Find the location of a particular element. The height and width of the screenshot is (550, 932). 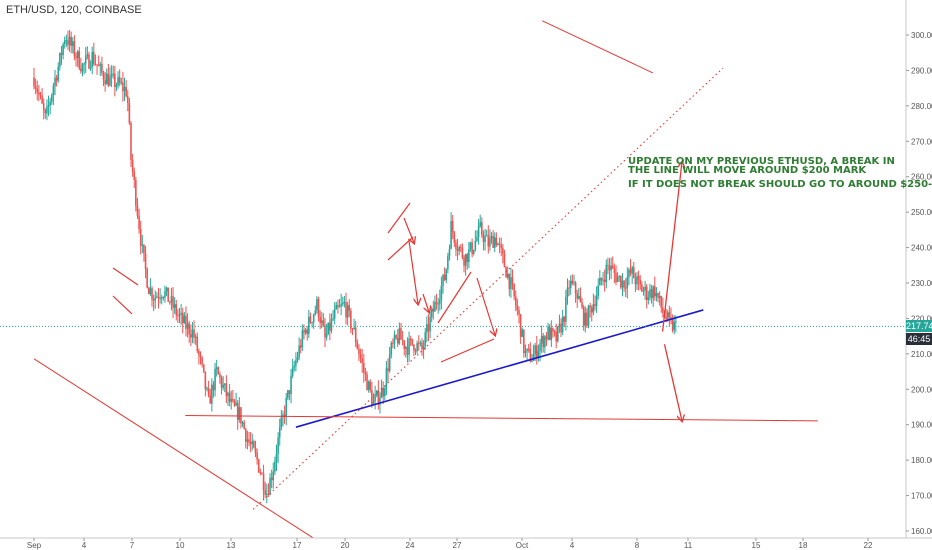

descending-line-bottom is located at coordinates (173, 448).